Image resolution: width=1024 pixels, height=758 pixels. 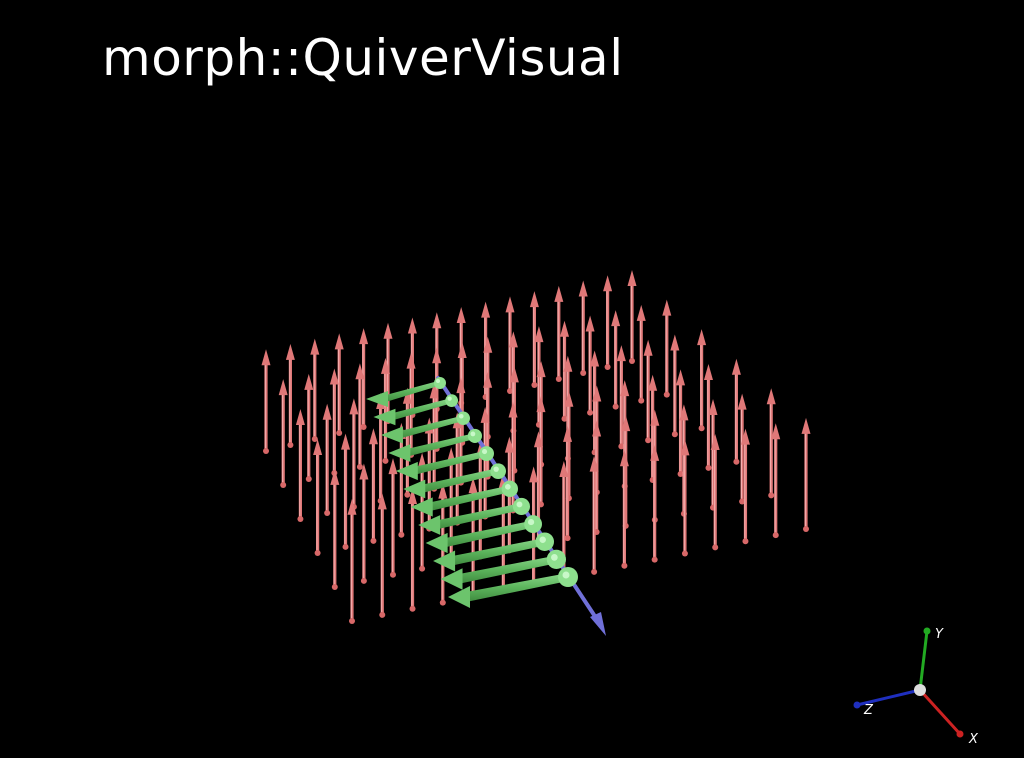 What do you see at coordinates (598, 624) in the screenshot?
I see `blue-arrow-head` at bounding box center [598, 624].